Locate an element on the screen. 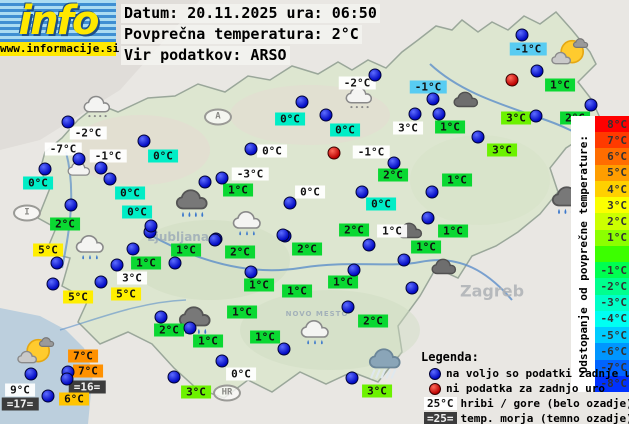  cloud-rain-dark-icon is located at coordinates (192, 206).